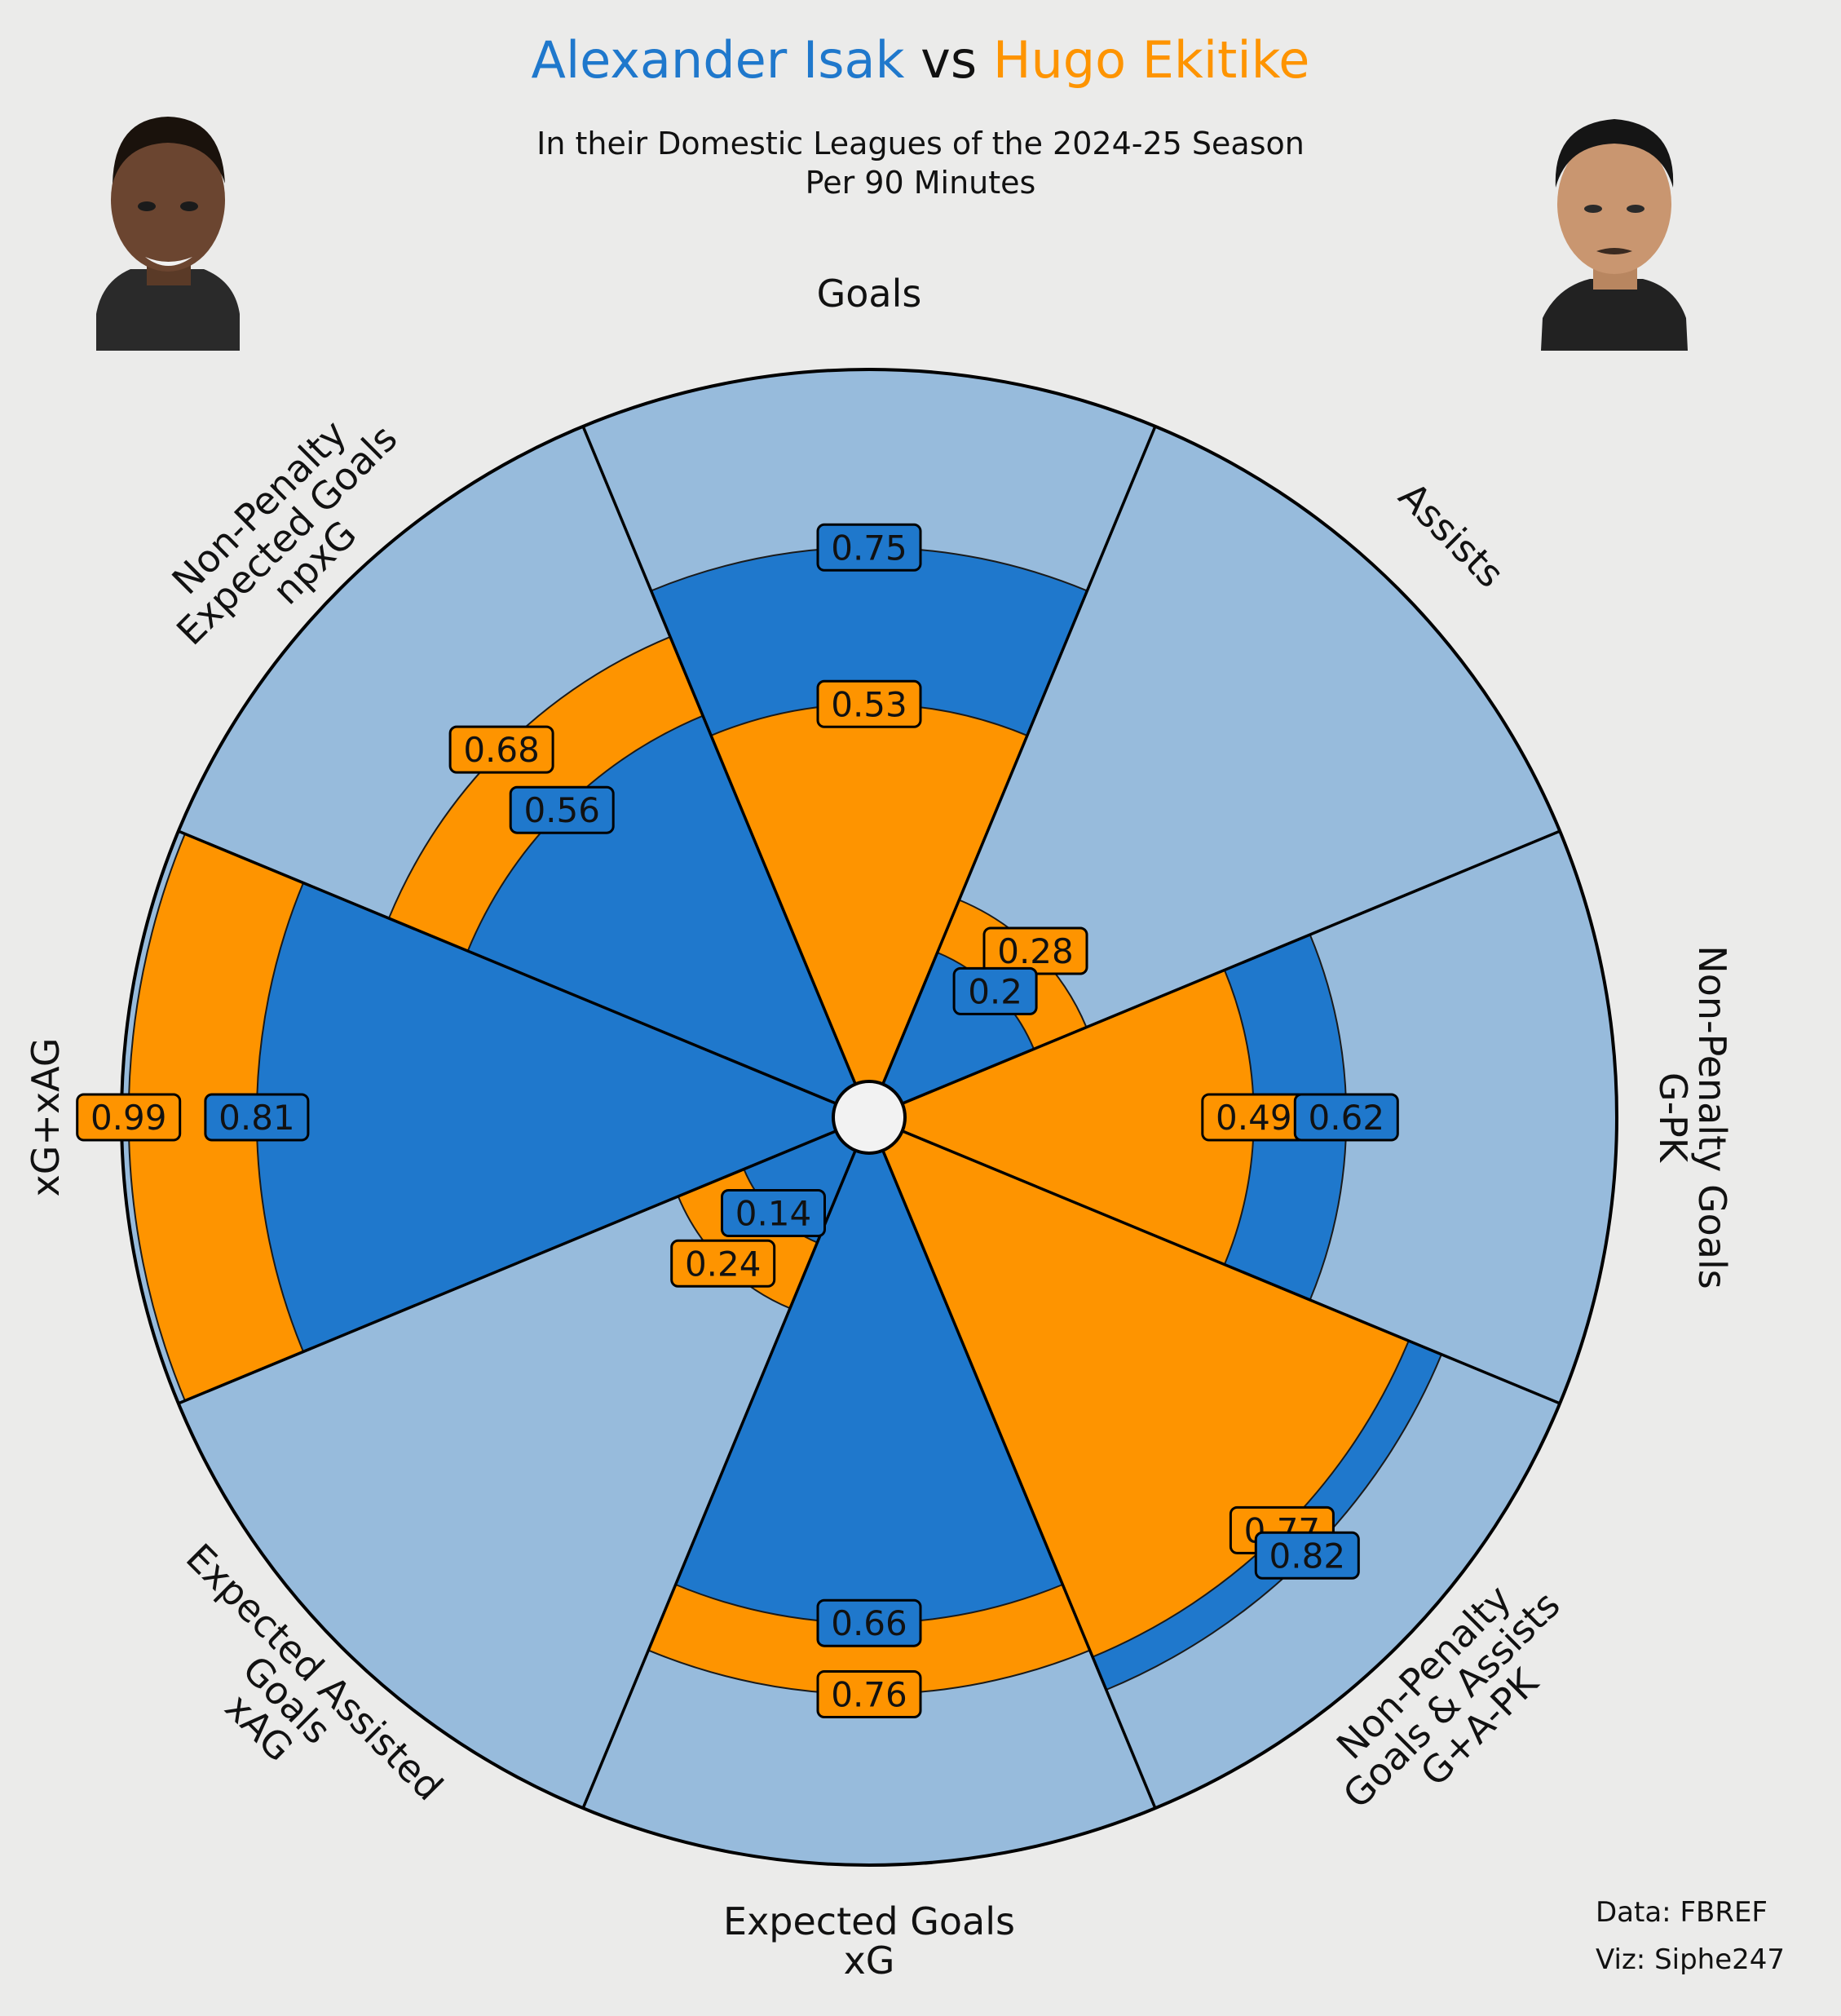  I want to click on value-label-player-a: 0.2, so click(995, 990).